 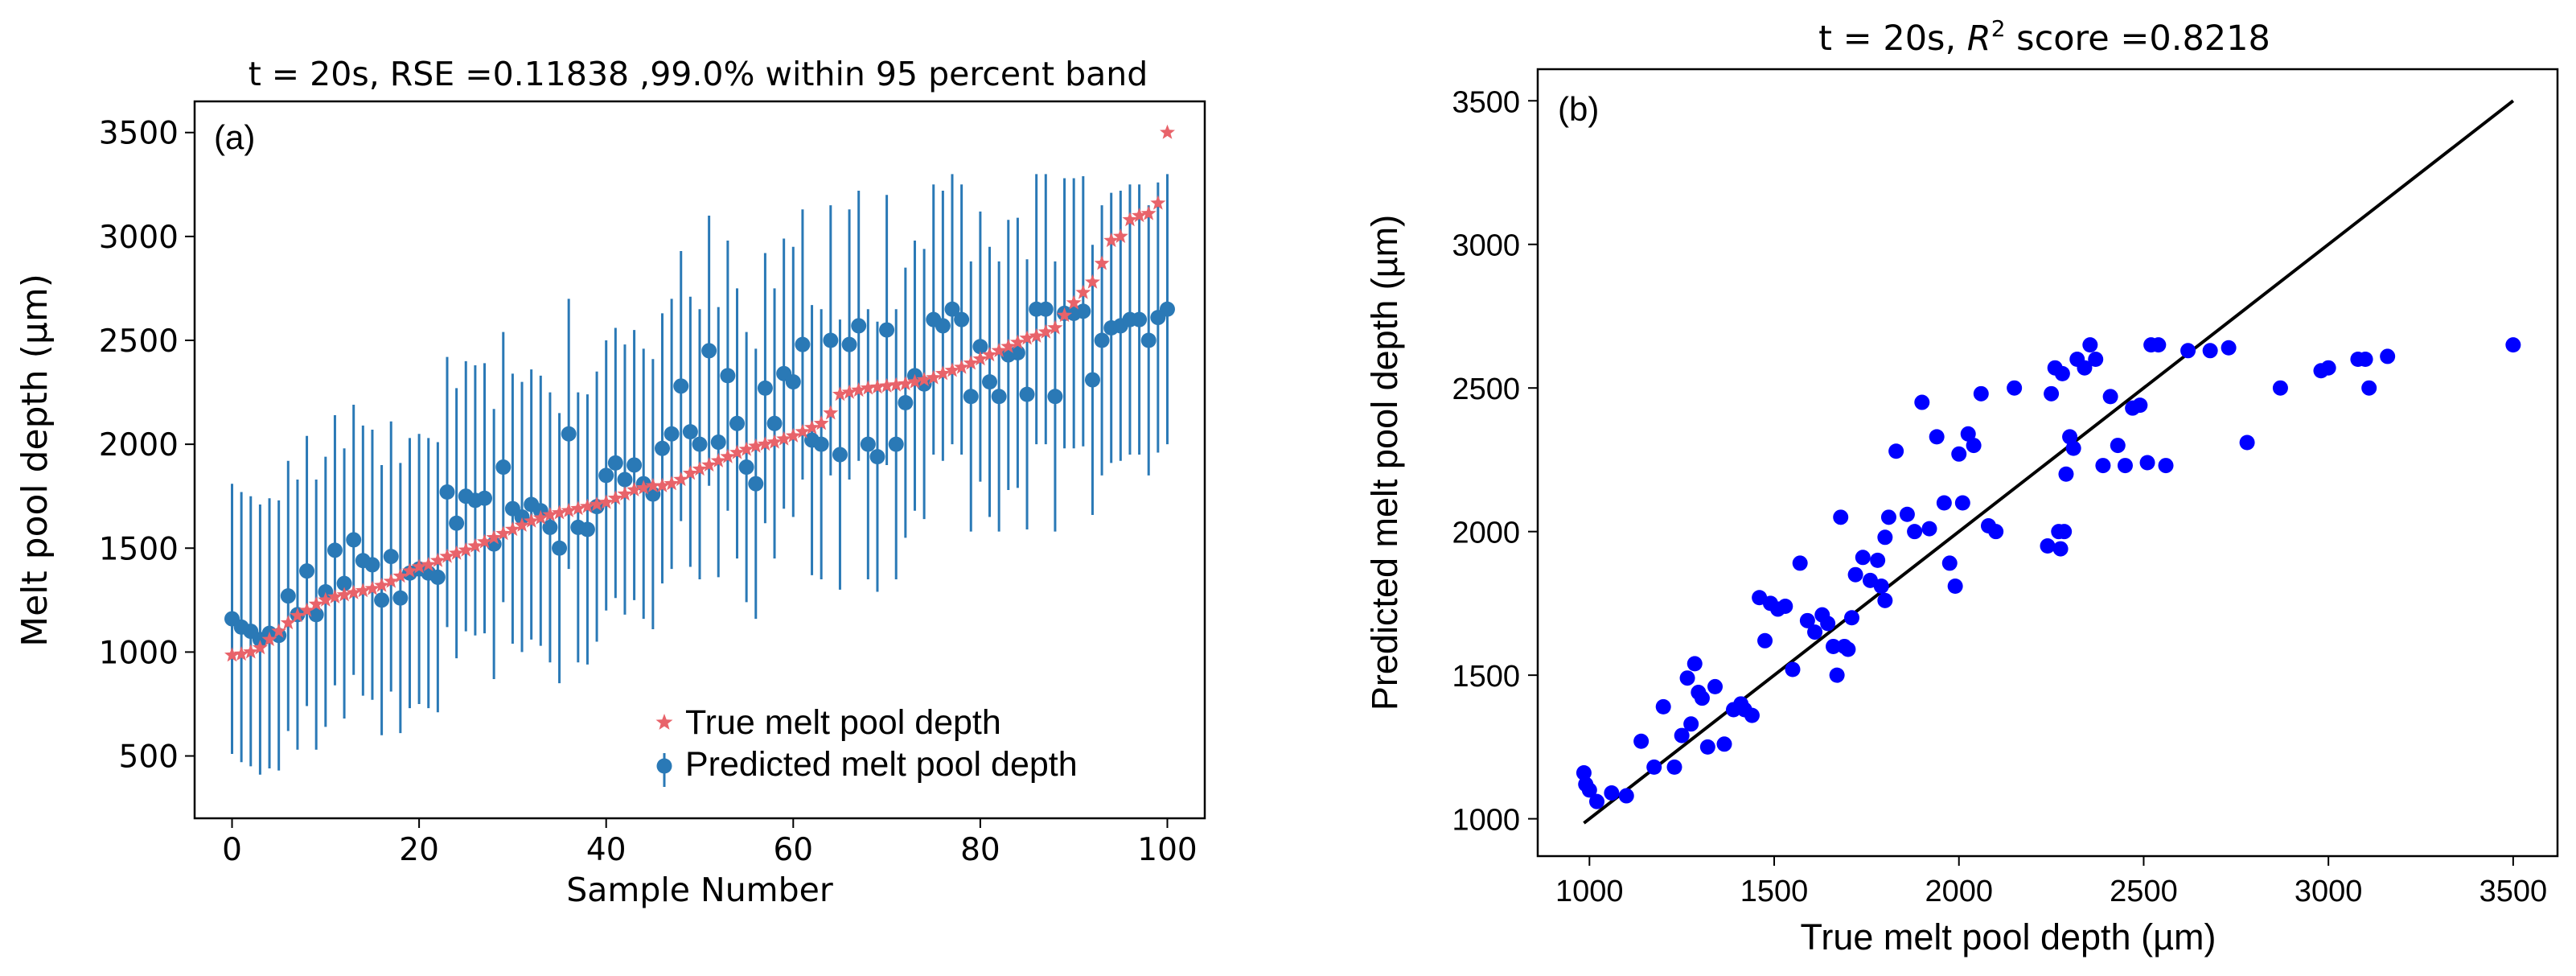 I want to click on y-tick-label: 3500, so click(x=1486, y=102).